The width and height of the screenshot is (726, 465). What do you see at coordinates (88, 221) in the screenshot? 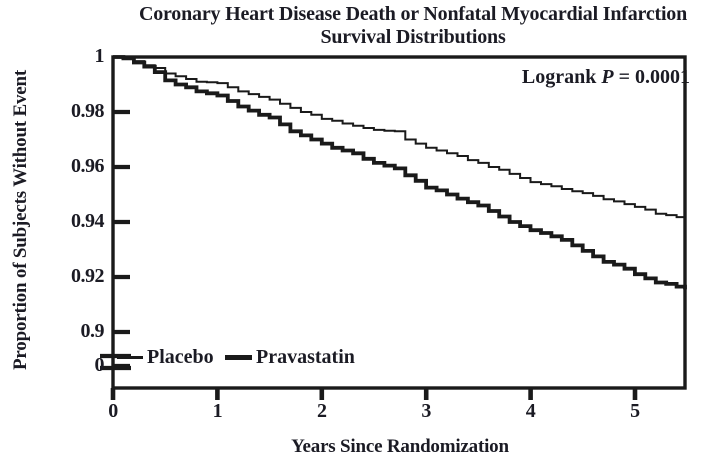
I see `y-tick-label: 0.94` at bounding box center [88, 221].